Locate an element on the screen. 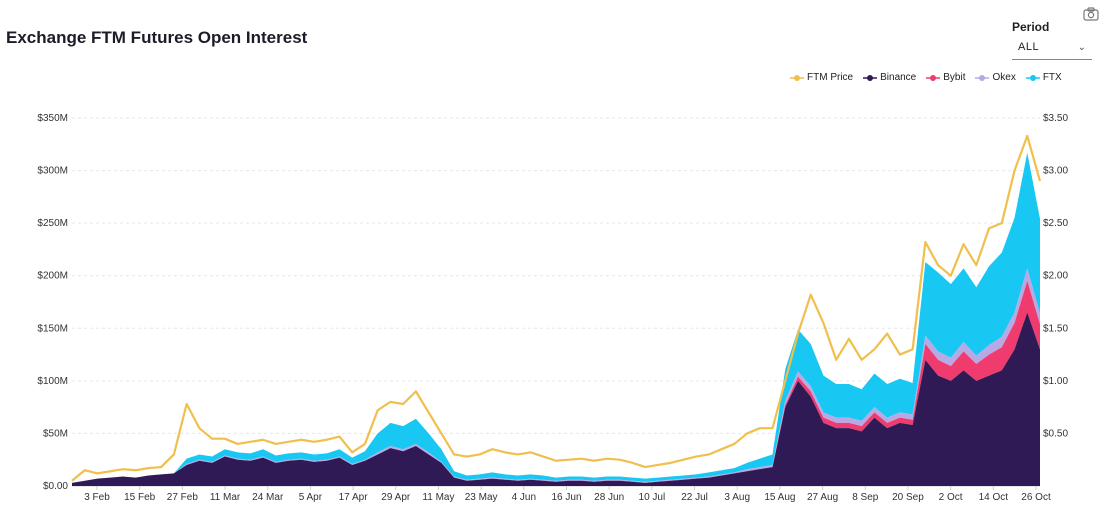  camera-icon is located at coordinates (1091, 14).